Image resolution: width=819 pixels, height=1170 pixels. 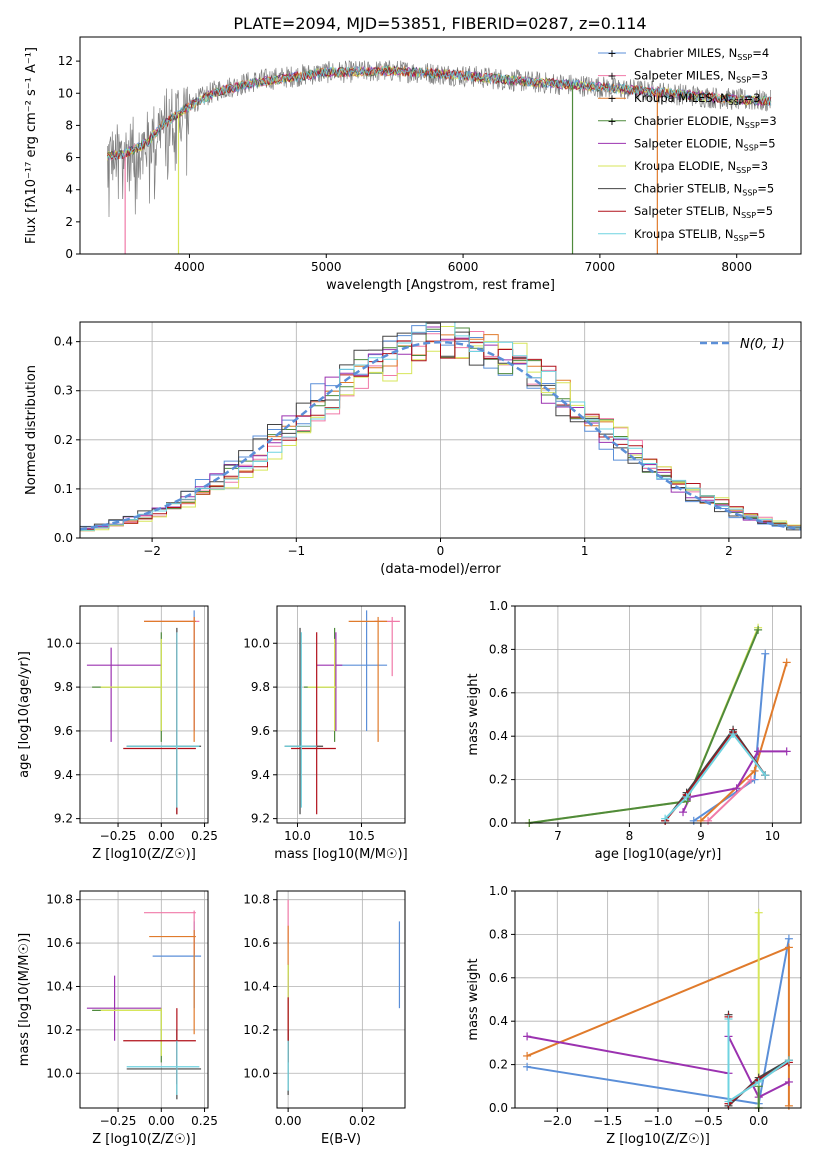 What do you see at coordinates (630, 836) in the screenshot?
I see `x-tick-label: 8` at bounding box center [630, 836].